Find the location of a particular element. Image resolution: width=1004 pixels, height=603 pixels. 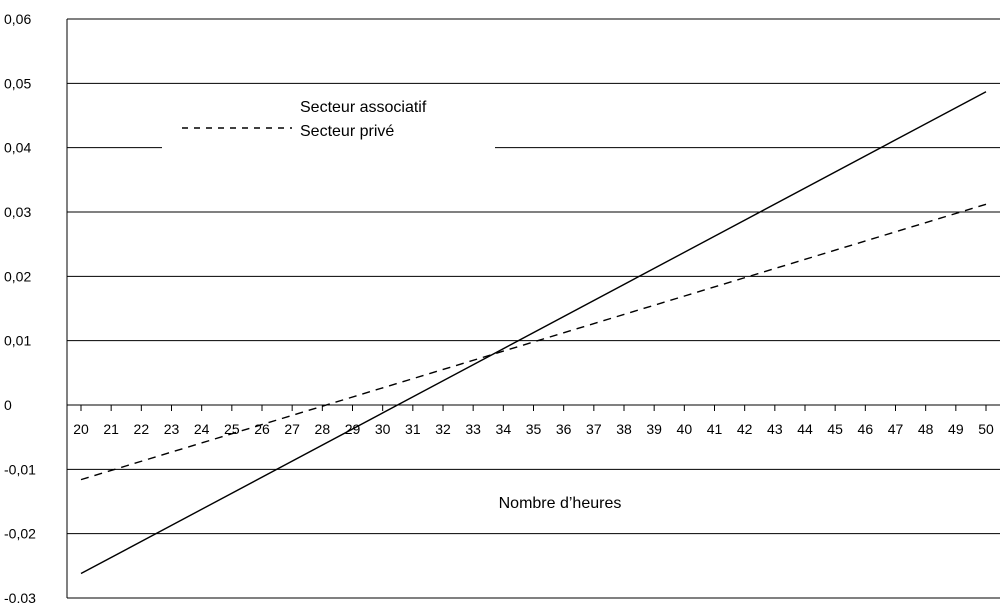

x-tick-label: 20 is located at coordinates (81, 429).